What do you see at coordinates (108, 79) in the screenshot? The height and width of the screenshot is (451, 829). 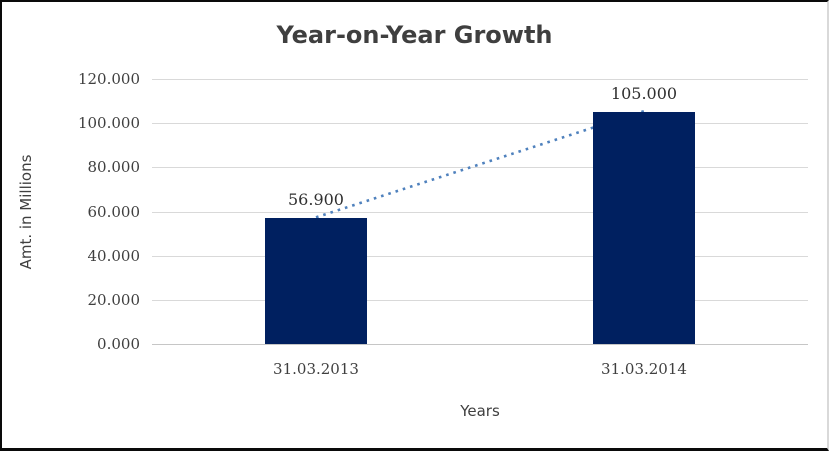 I see `y-tick-label: 120.000` at bounding box center [108, 79].